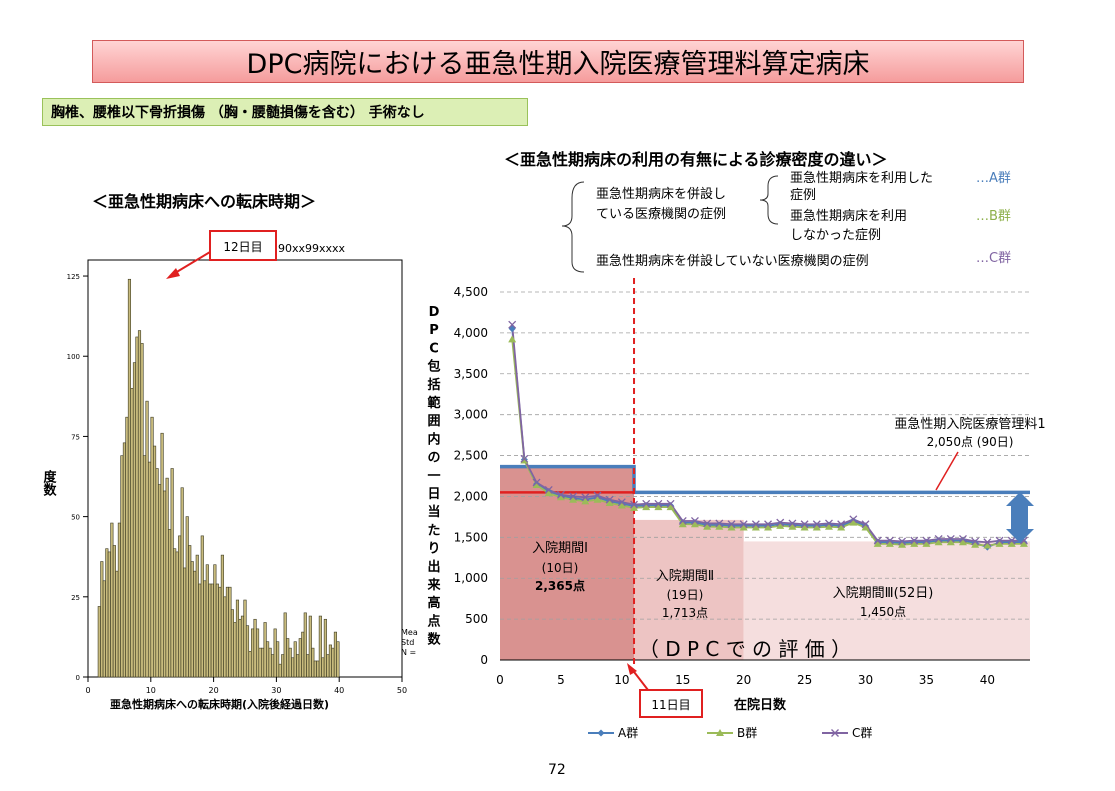  I want to click on callout-11-box, so click(671, 703).